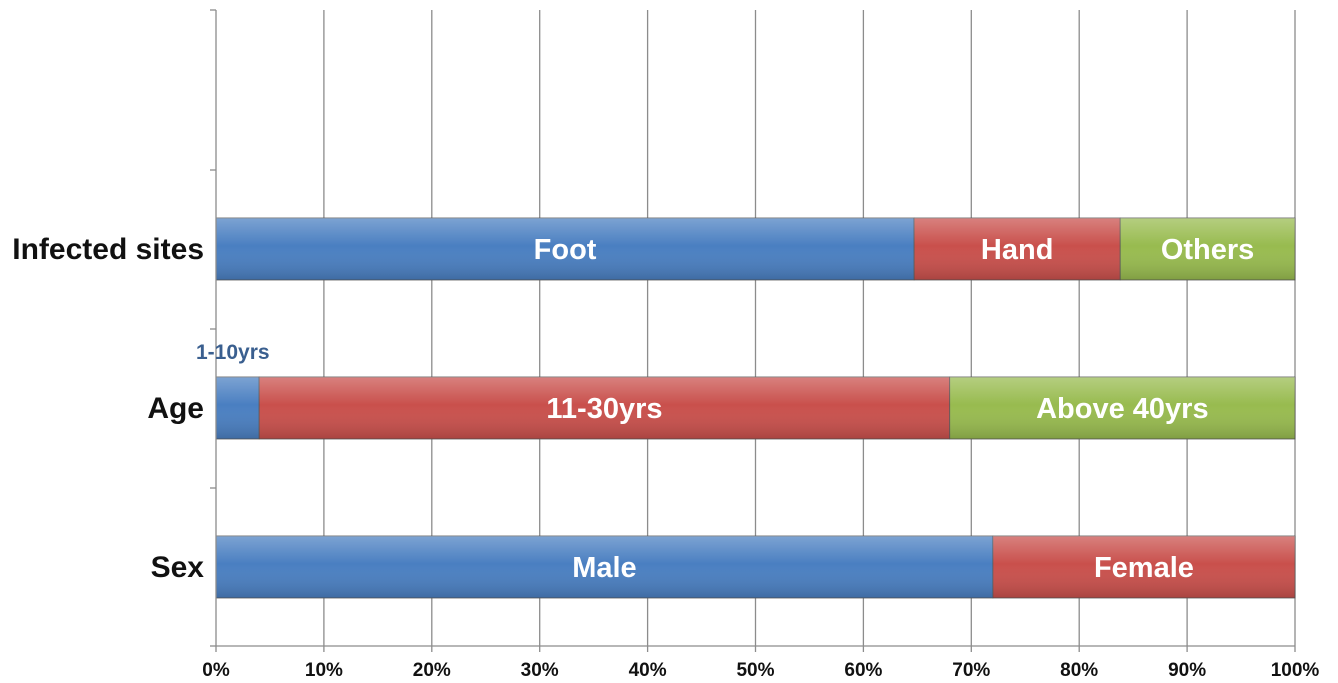 Image resolution: width=1338 pixels, height=683 pixels. I want to click on data-label: 1-10yrs, so click(233, 352).